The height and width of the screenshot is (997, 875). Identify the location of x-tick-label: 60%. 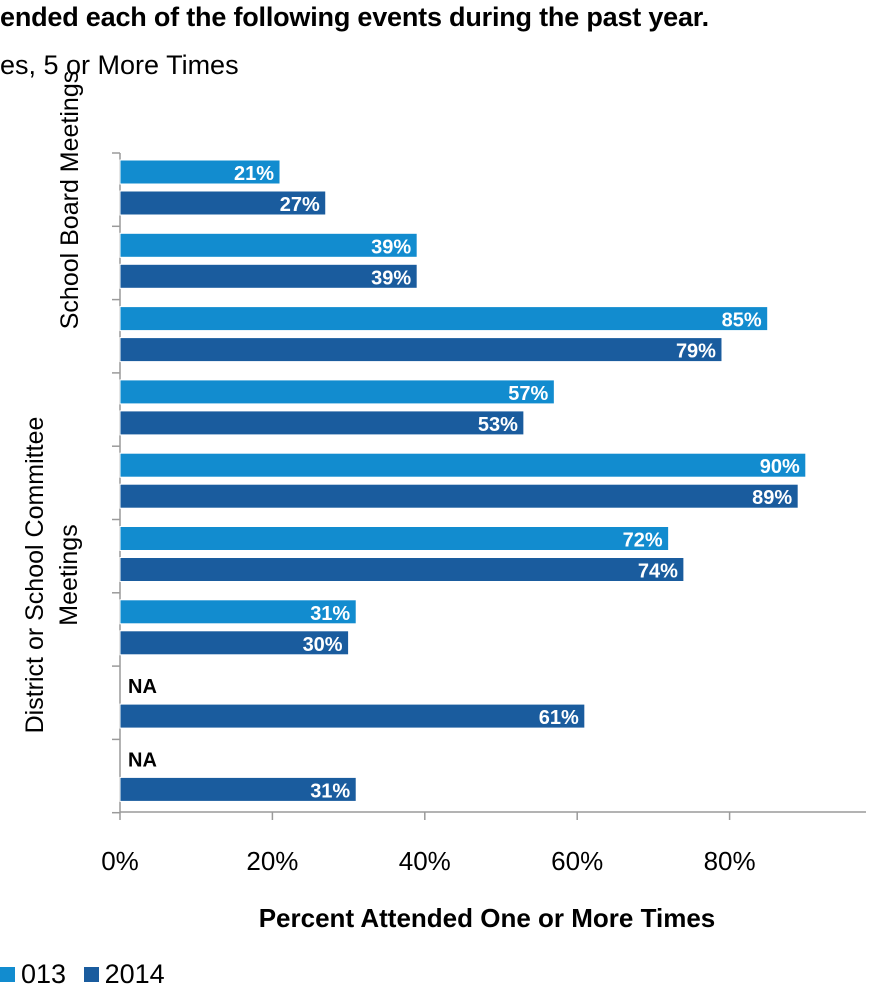
(577, 861).